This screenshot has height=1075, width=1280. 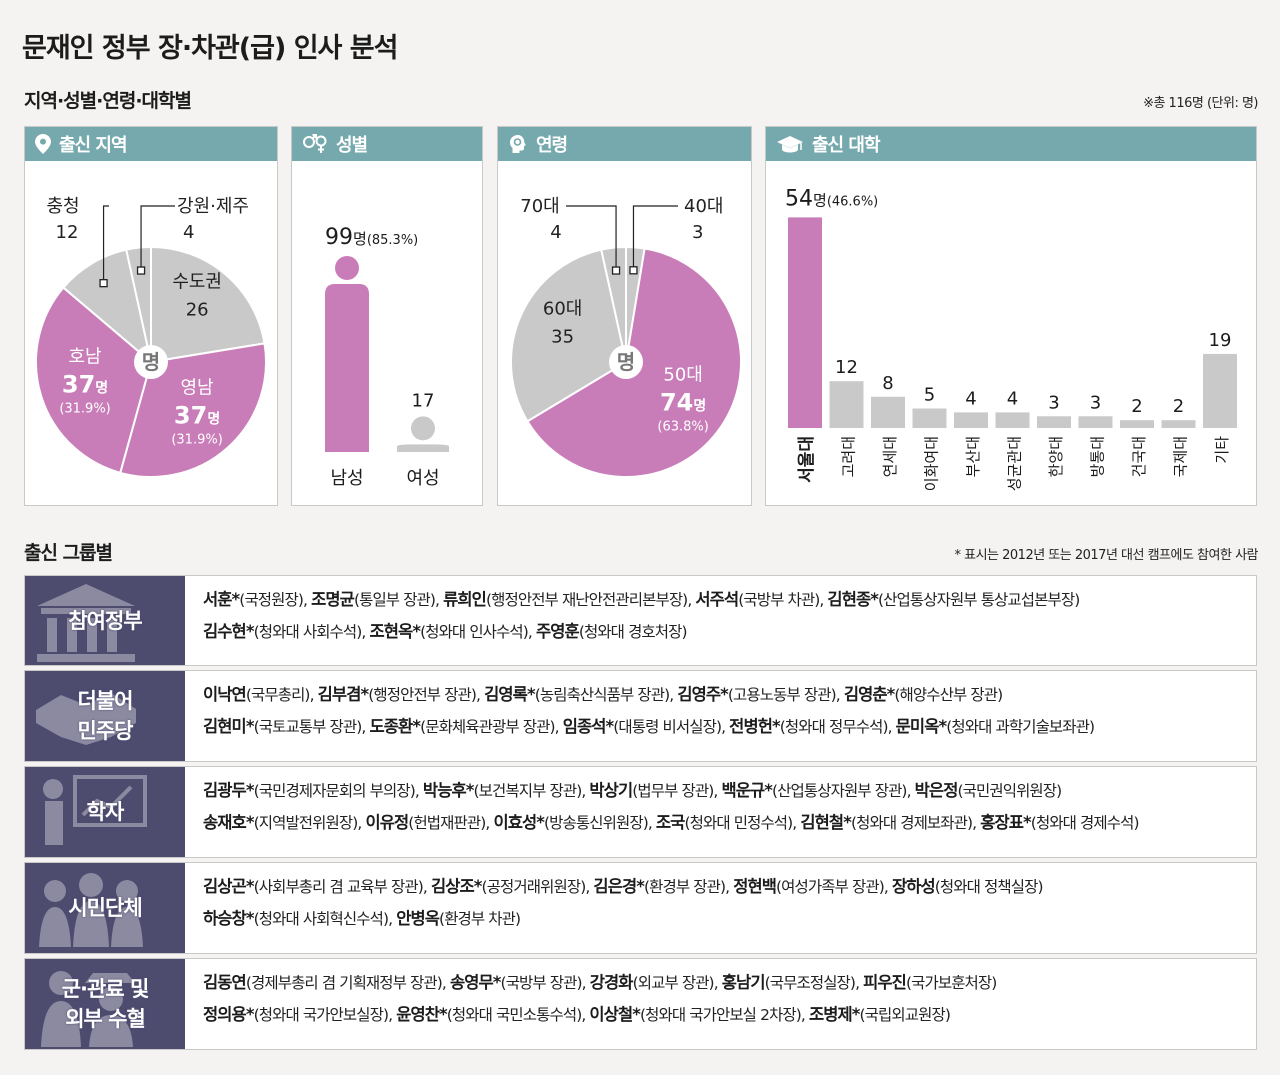 I want to click on university-value: 19, so click(x=1220, y=340).